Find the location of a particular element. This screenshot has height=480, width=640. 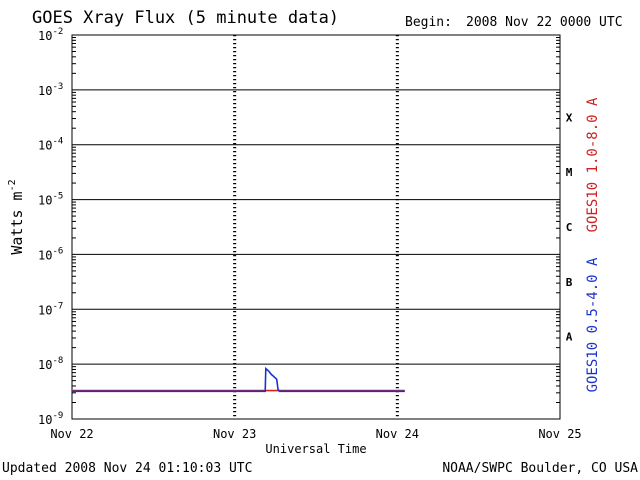

begin-label: Begin: is located at coordinates (428, 22).